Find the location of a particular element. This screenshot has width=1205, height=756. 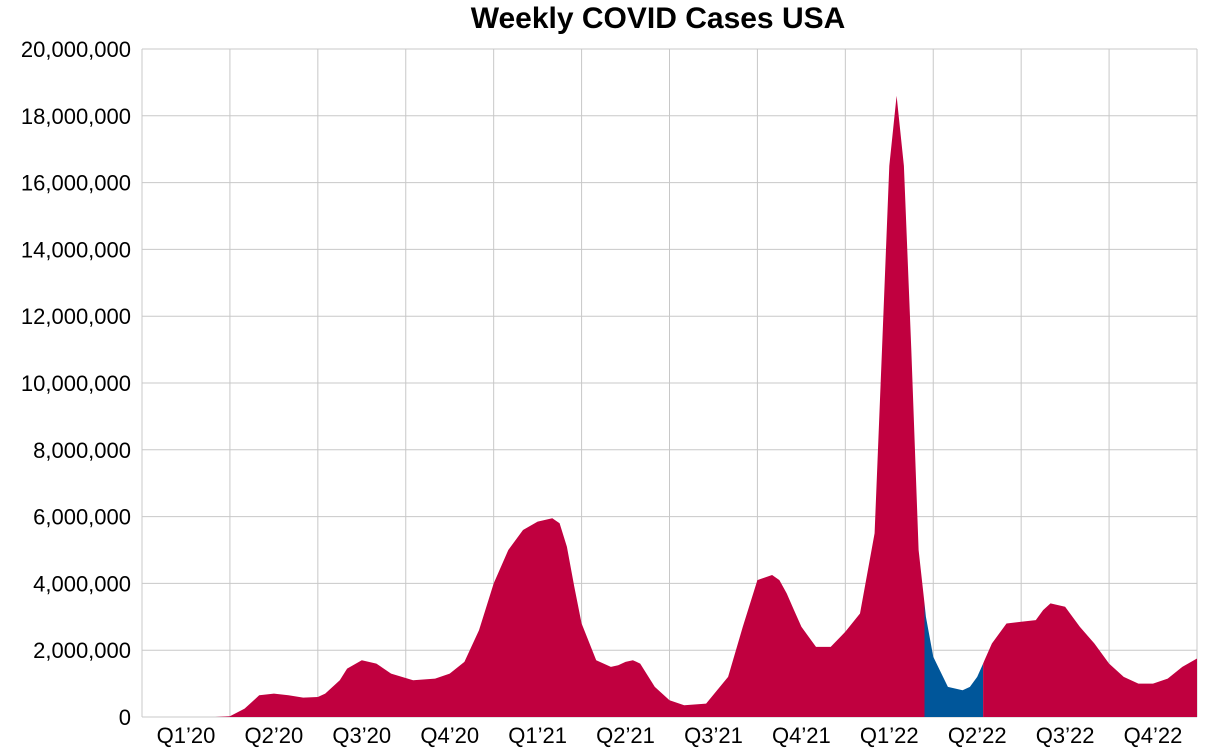

y-tick-label: 16,000,000 is located at coordinates (76, 183).